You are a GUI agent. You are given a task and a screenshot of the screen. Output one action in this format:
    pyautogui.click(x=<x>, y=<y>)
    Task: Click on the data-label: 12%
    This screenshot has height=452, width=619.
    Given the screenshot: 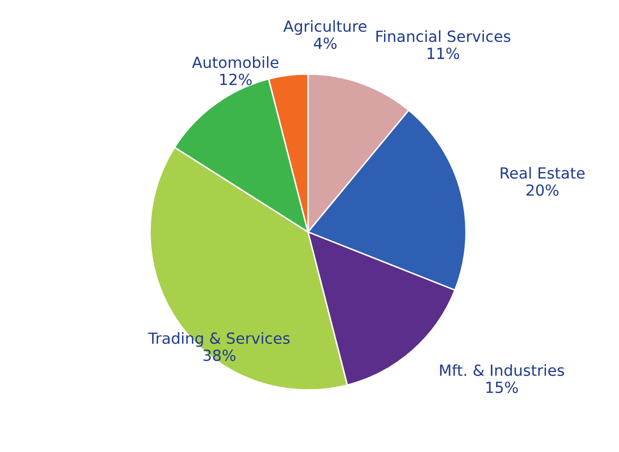 What is the action you would take?
    pyautogui.click(x=236, y=80)
    